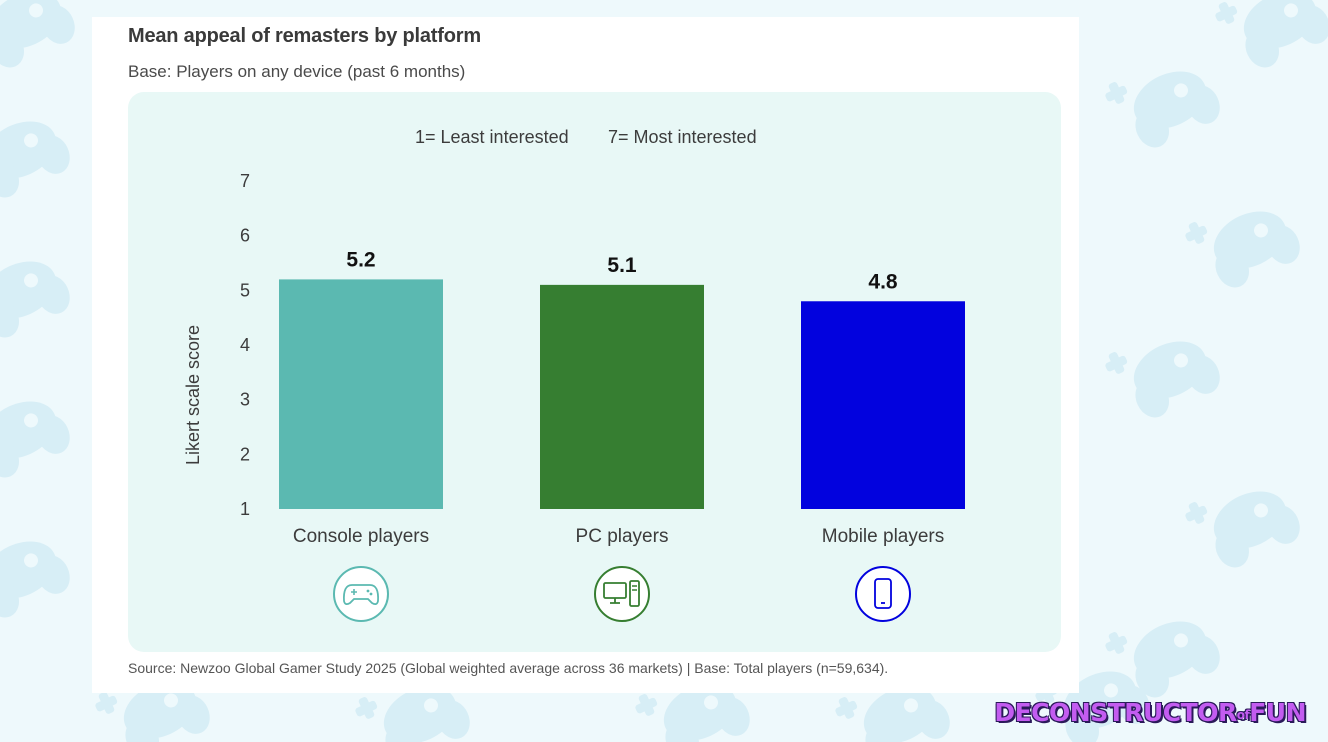 The width and height of the screenshot is (1328, 742). Describe the element at coordinates (883, 281) in the screenshot. I see `bar-value-label: 4.8` at that location.